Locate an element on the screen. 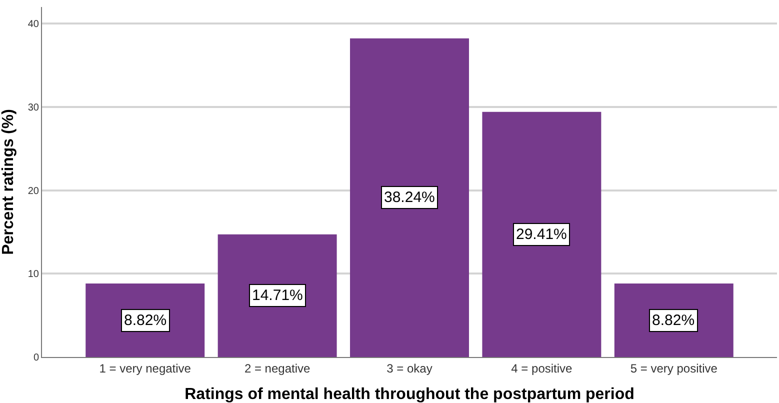 This screenshot has width=779, height=403. y-axis-title: Percent ratings (%) is located at coordinates (8, 182).